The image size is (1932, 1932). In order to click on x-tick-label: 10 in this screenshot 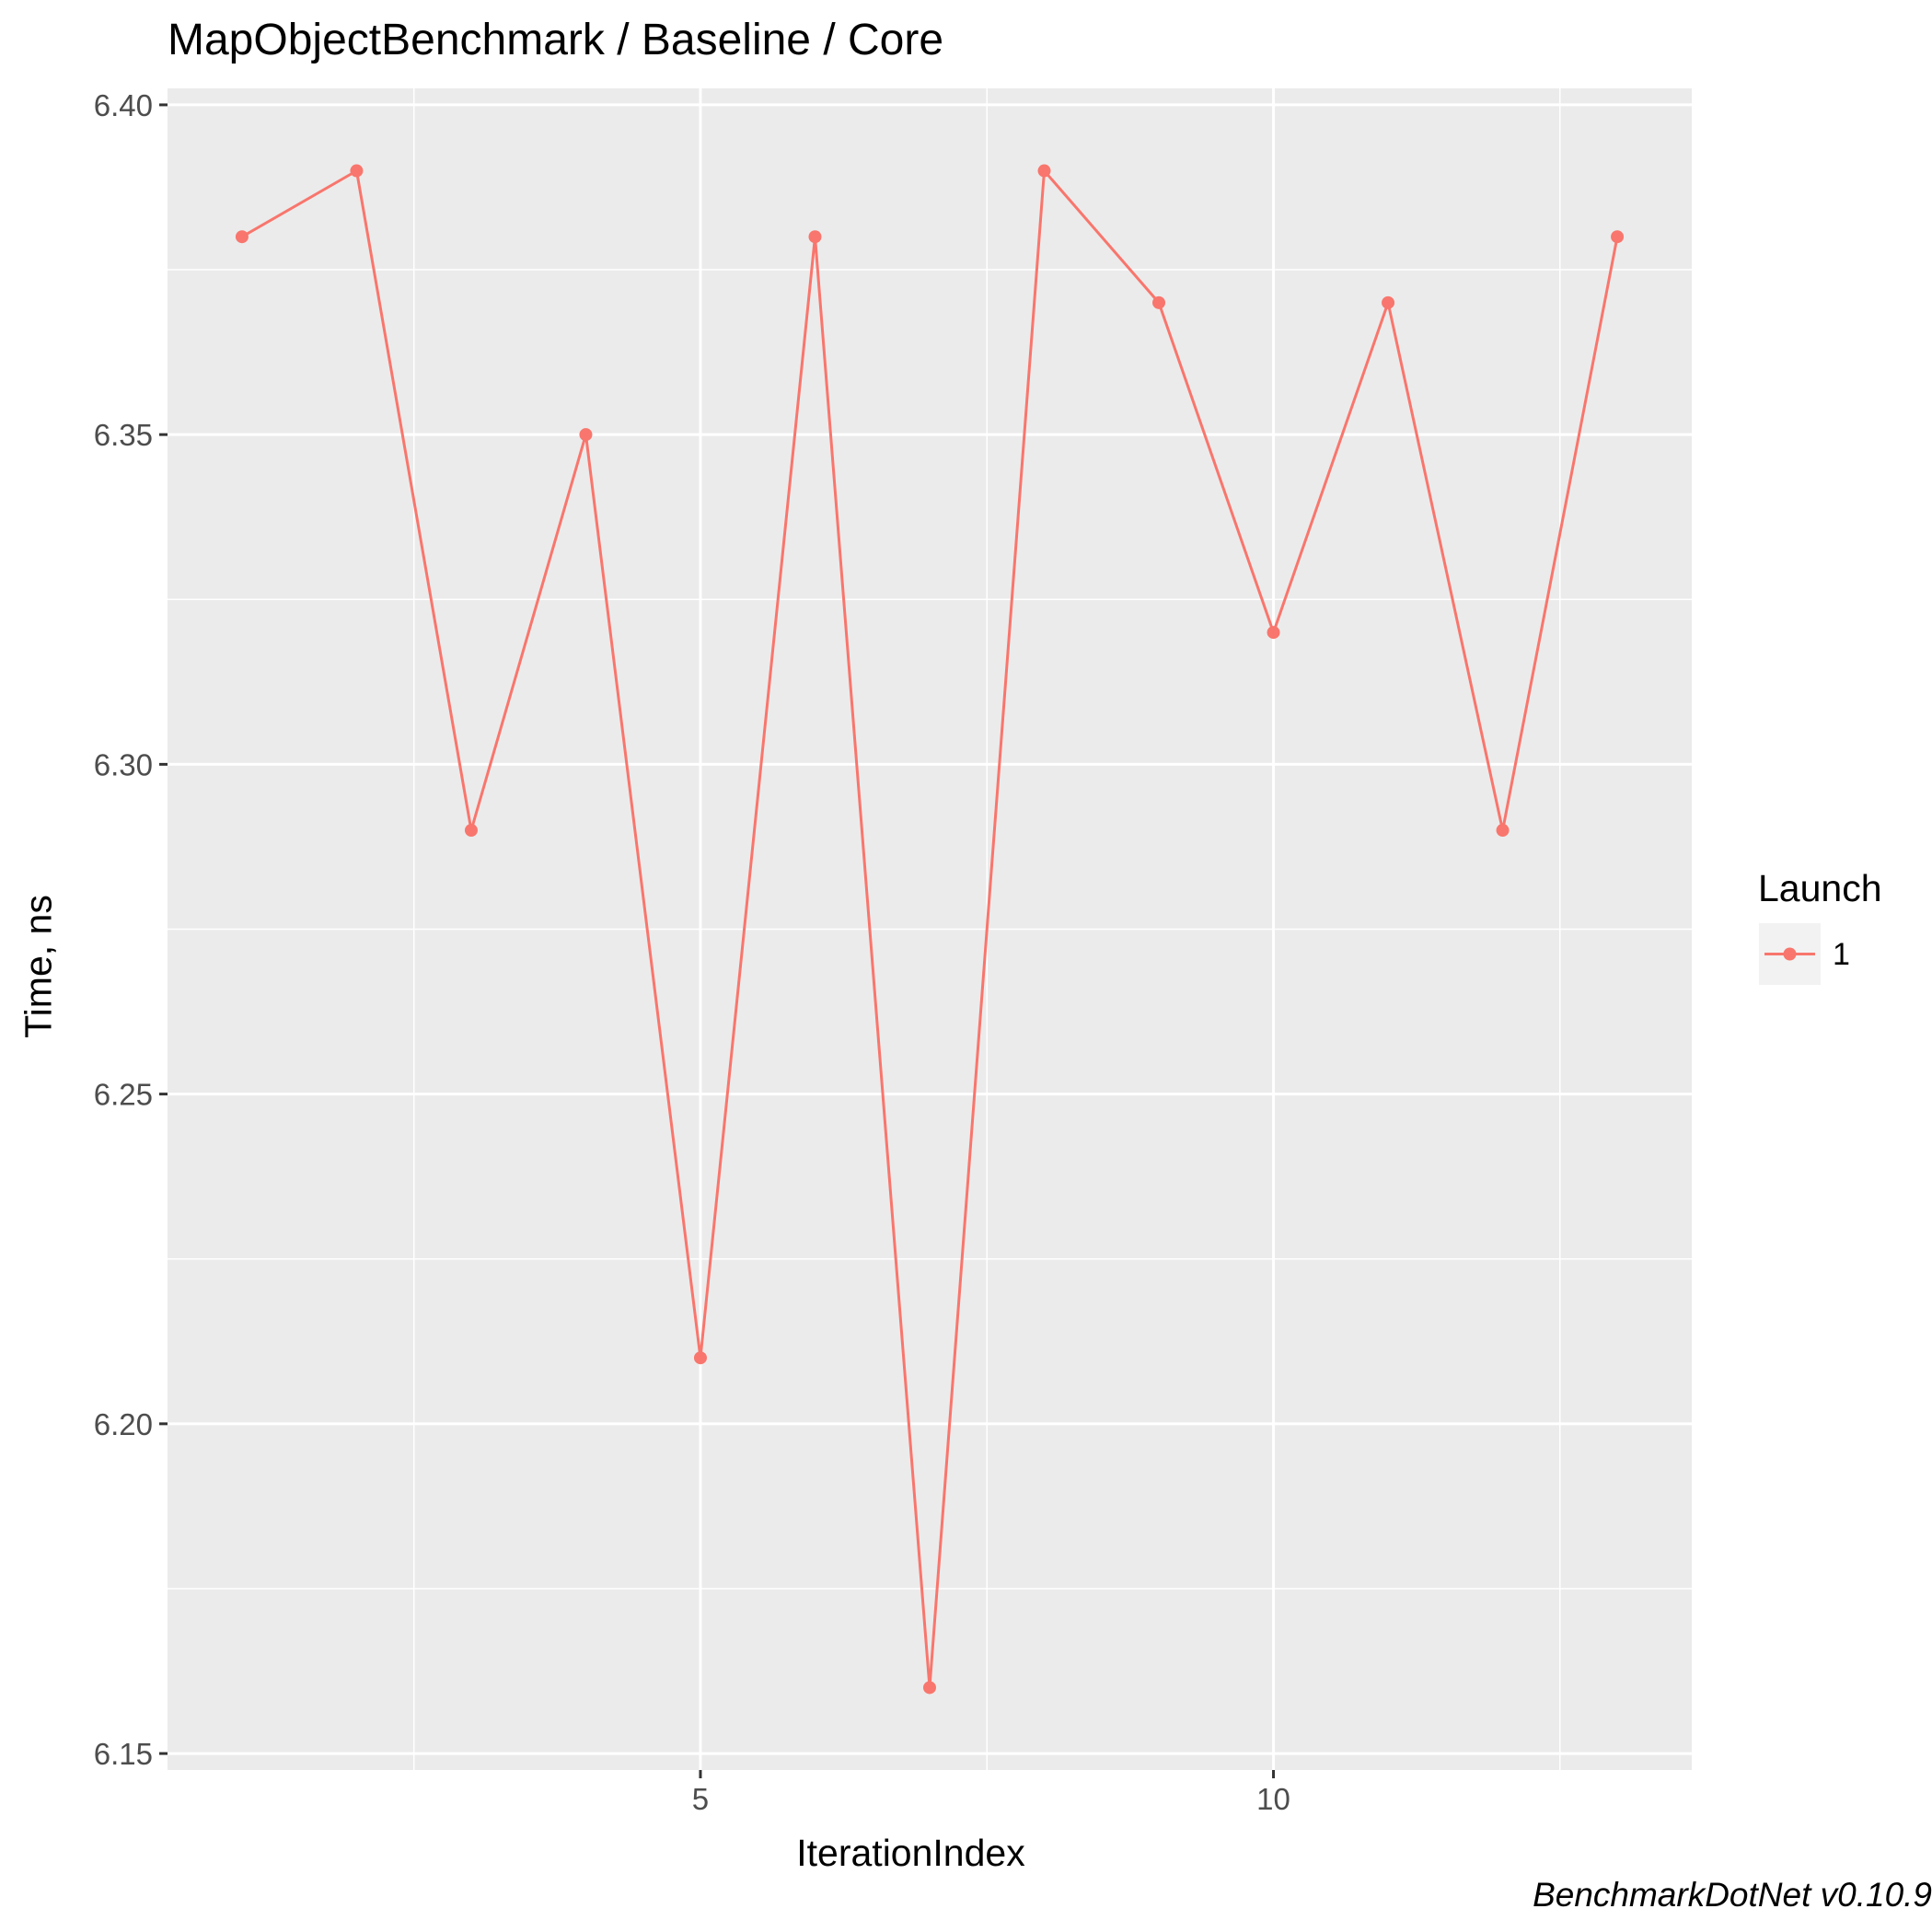, I will do `click(1273, 1799)`.